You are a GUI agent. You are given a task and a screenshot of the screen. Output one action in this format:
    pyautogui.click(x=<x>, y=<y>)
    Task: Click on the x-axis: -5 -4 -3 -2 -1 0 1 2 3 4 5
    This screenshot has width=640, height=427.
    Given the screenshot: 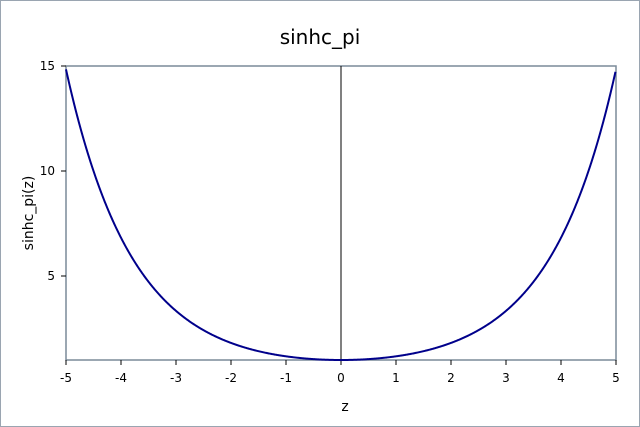 What is the action you would take?
    pyautogui.click(x=340, y=372)
    